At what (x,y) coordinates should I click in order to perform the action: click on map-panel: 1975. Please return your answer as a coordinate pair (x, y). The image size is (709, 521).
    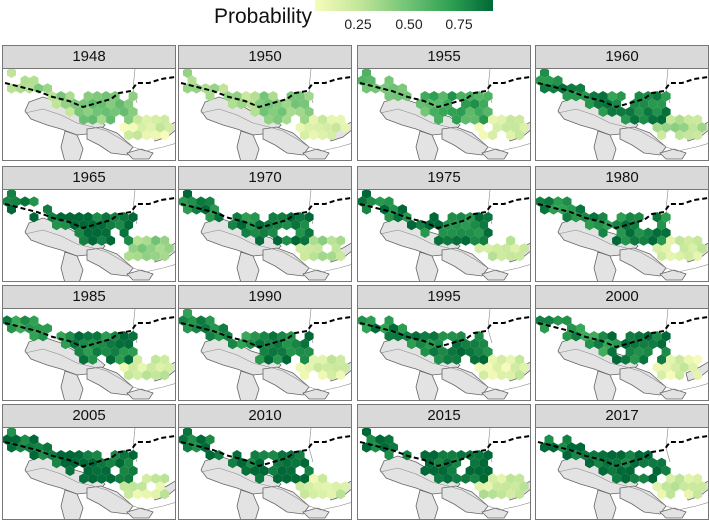
    Looking at the image, I should click on (444, 224).